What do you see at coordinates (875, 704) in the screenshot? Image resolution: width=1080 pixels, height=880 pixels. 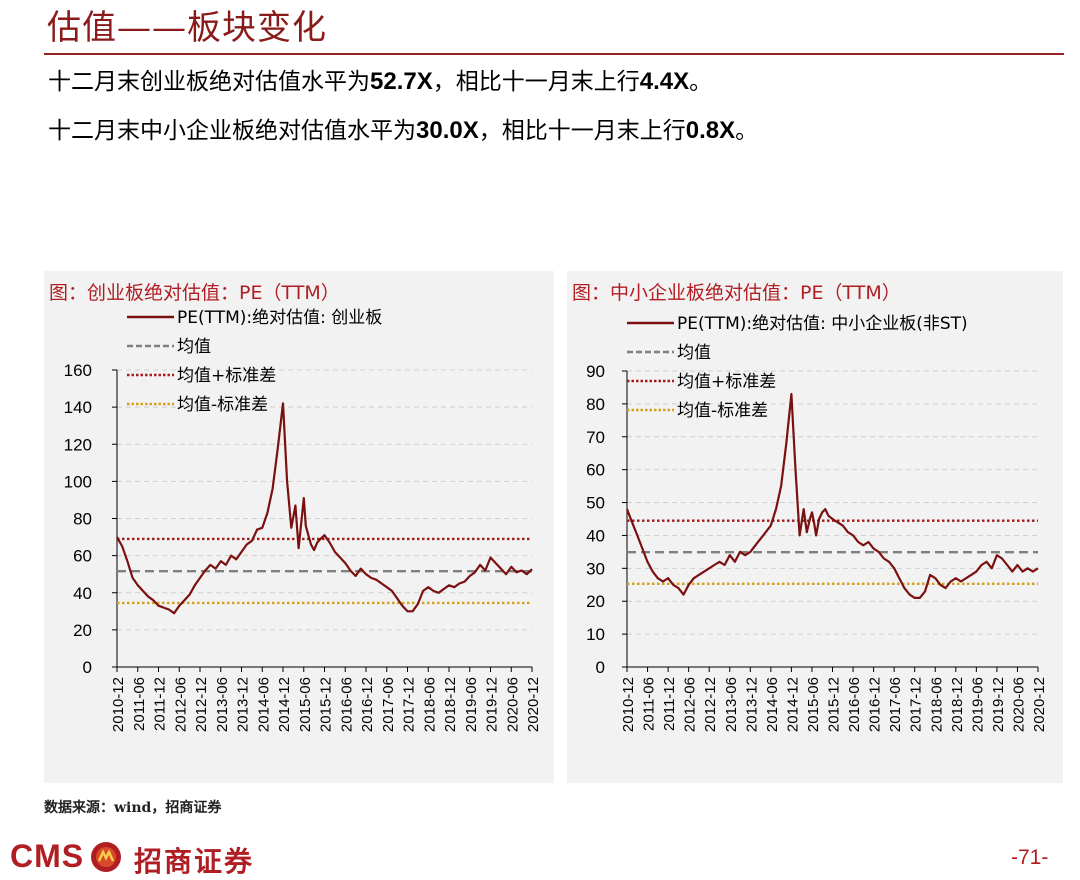 I see `x-tick-label-sme: 2016-12` at bounding box center [875, 704].